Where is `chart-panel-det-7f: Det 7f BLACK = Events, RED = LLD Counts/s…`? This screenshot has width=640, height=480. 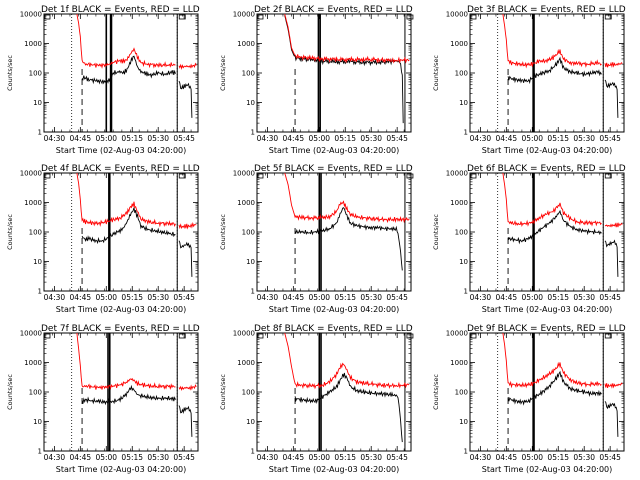 chart-panel-det-7f: Det 7f BLACK = Events, RED = LLD Counts/s… is located at coordinates (103, 399).